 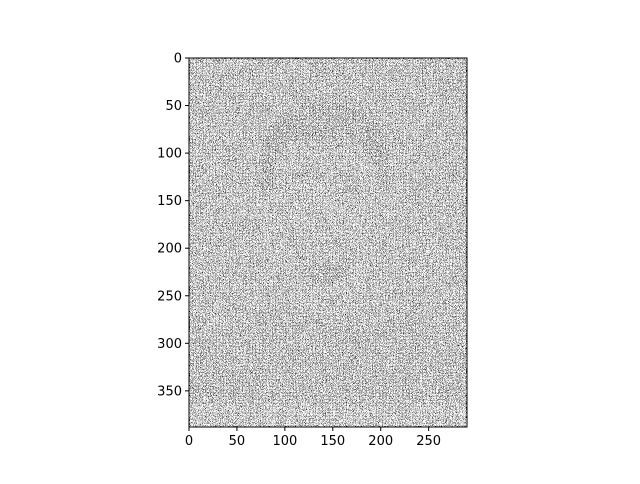 I want to click on x-tick-label: 200, so click(x=380, y=441).